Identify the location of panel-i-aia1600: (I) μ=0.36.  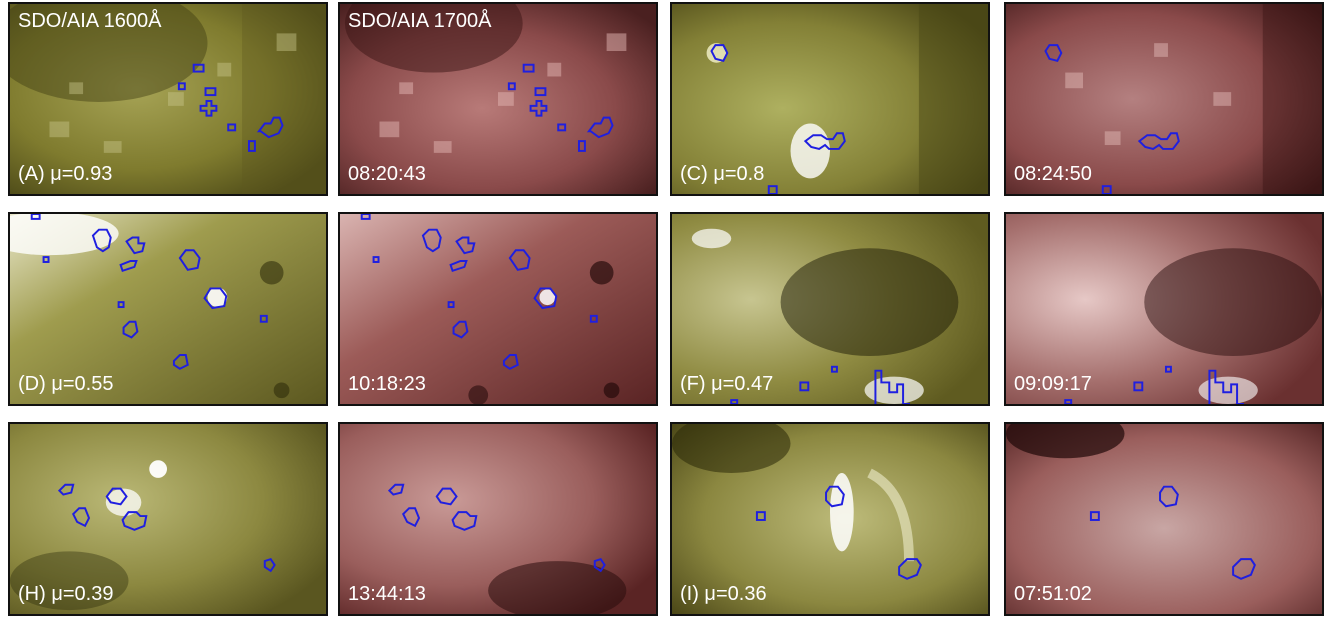
(830, 519).